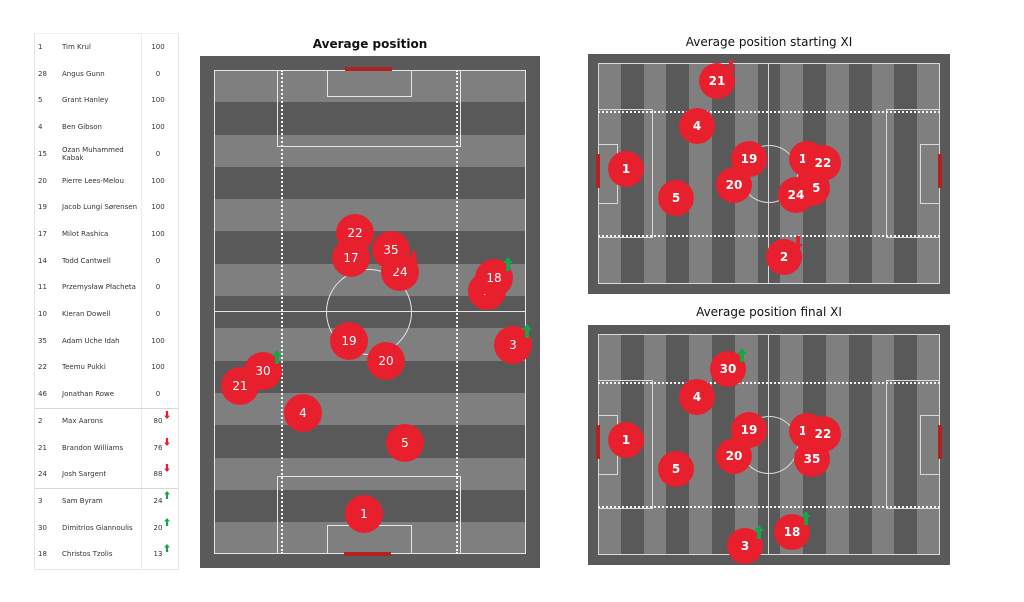  I want to click on table-row: 46 Jonathan Rowe 0, so click(106, 394).